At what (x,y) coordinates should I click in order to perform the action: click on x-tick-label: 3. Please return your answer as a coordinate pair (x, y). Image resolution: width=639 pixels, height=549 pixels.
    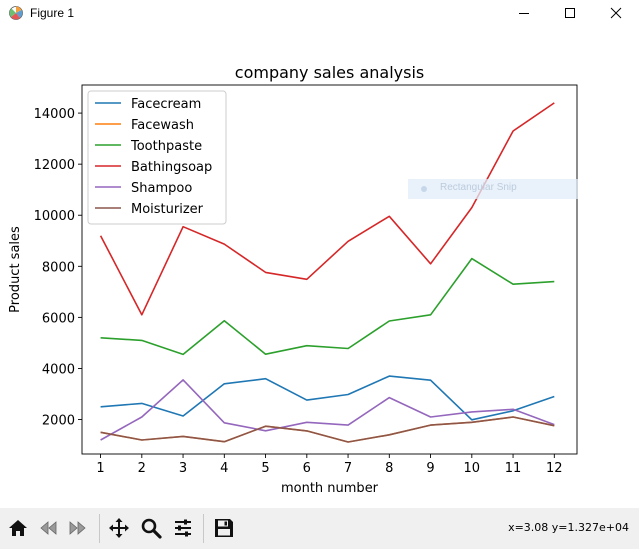
    Looking at the image, I should click on (183, 468).